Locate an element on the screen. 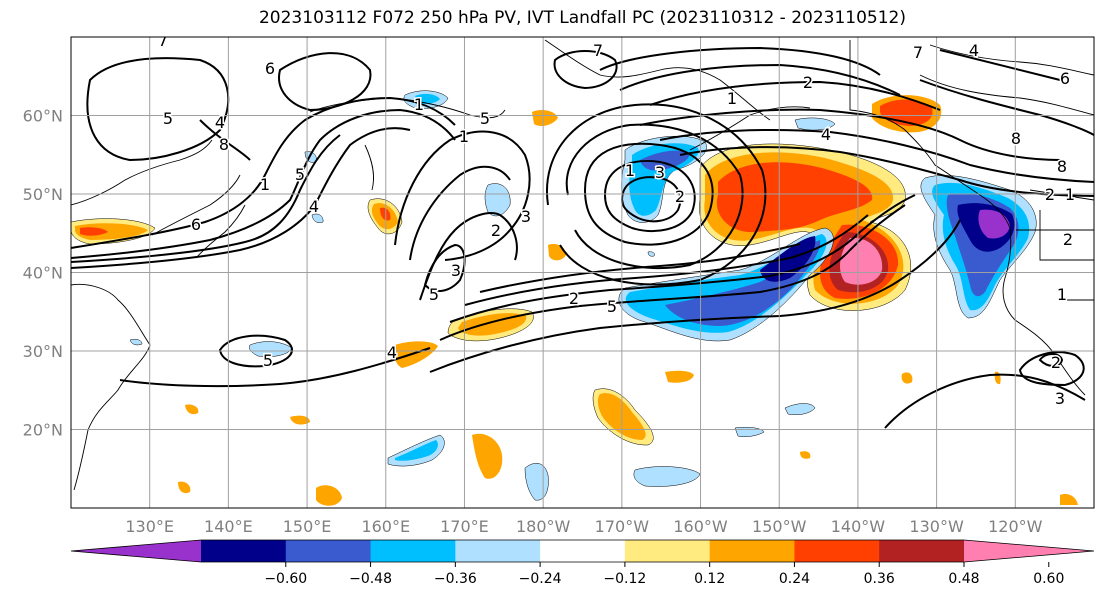 The width and height of the screenshot is (1105, 601). positive-dot-i is located at coordinates (1069, 499).